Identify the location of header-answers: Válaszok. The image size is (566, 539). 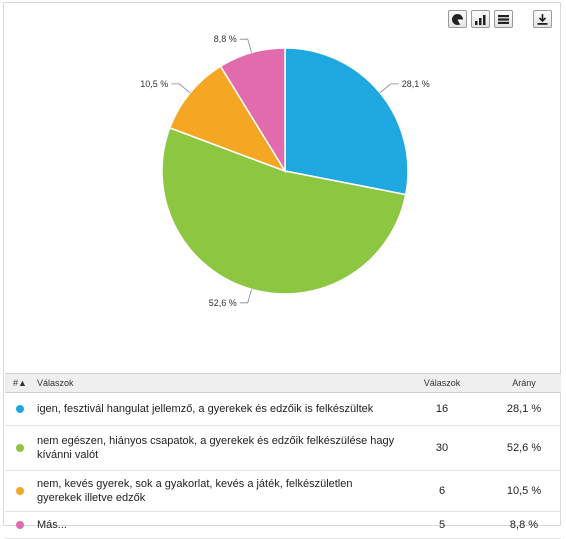
(55, 383).